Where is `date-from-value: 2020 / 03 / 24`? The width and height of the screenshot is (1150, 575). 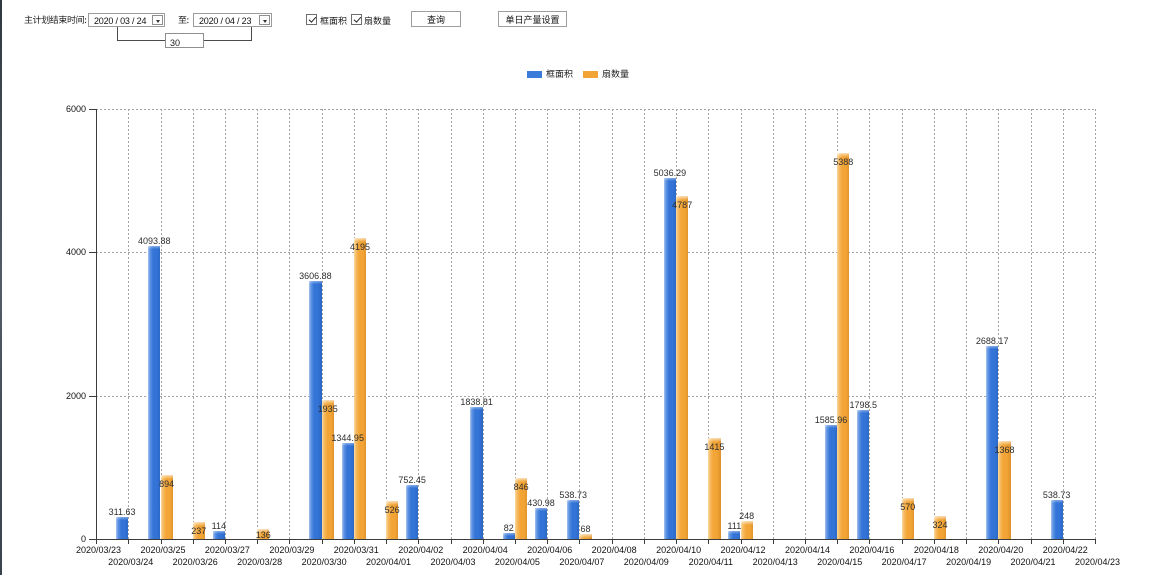 date-from-value: 2020 / 03 / 24 is located at coordinates (120, 20).